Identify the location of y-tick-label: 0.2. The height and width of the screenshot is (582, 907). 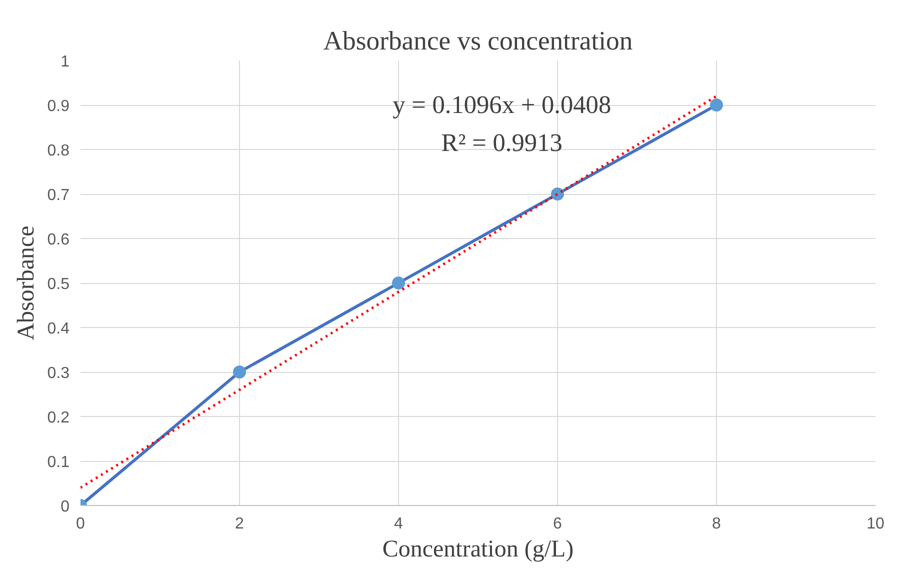
(58, 418).